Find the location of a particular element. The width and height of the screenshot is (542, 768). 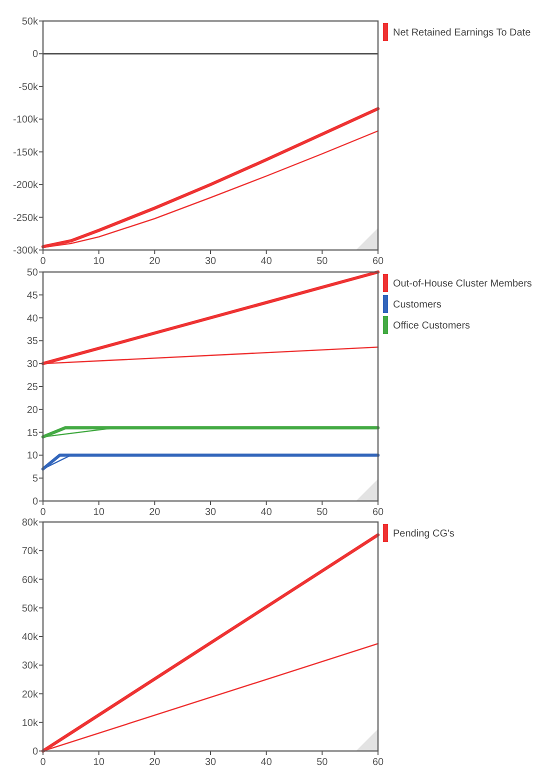

legend-label: Customers is located at coordinates (417, 305).